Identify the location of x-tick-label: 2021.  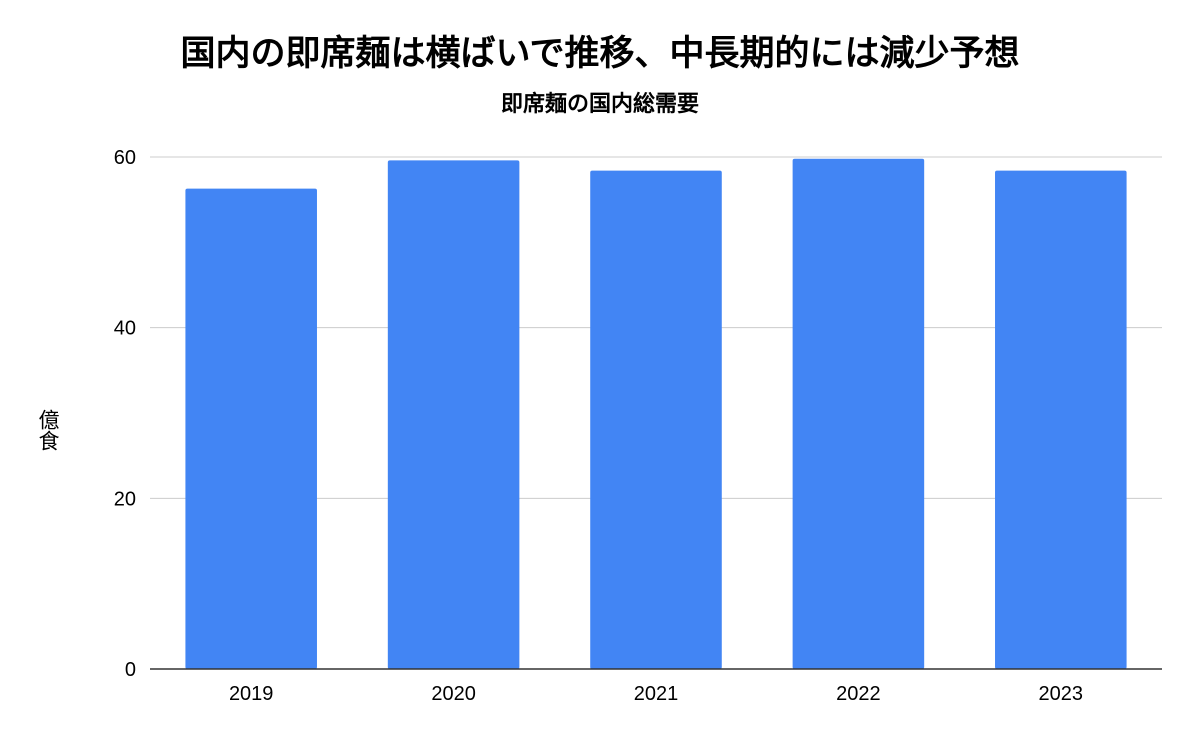
(656, 694).